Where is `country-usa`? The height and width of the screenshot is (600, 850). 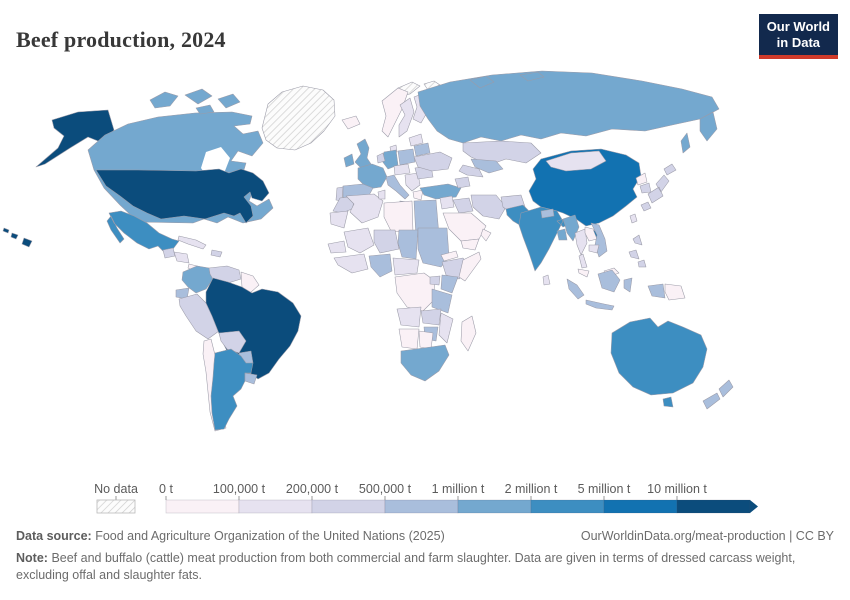
country-usa is located at coordinates (182, 196).